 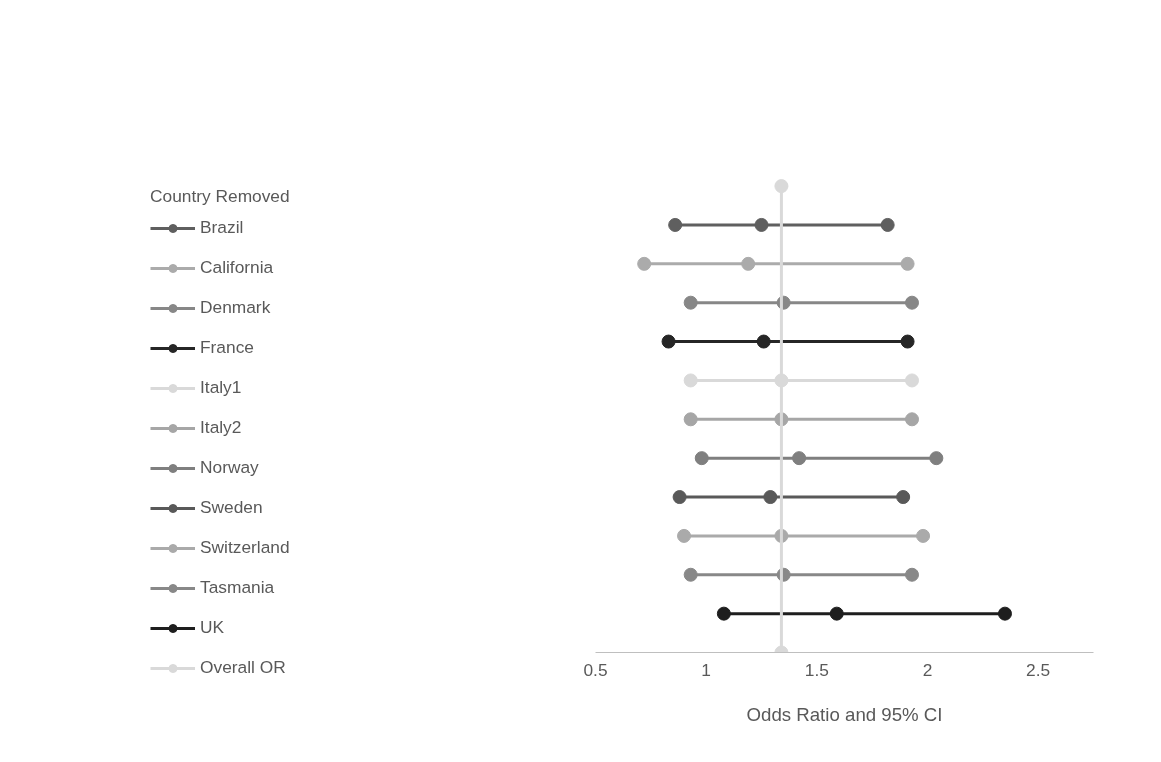 I want to click on legend-label: Denmark, so click(x=235, y=307).